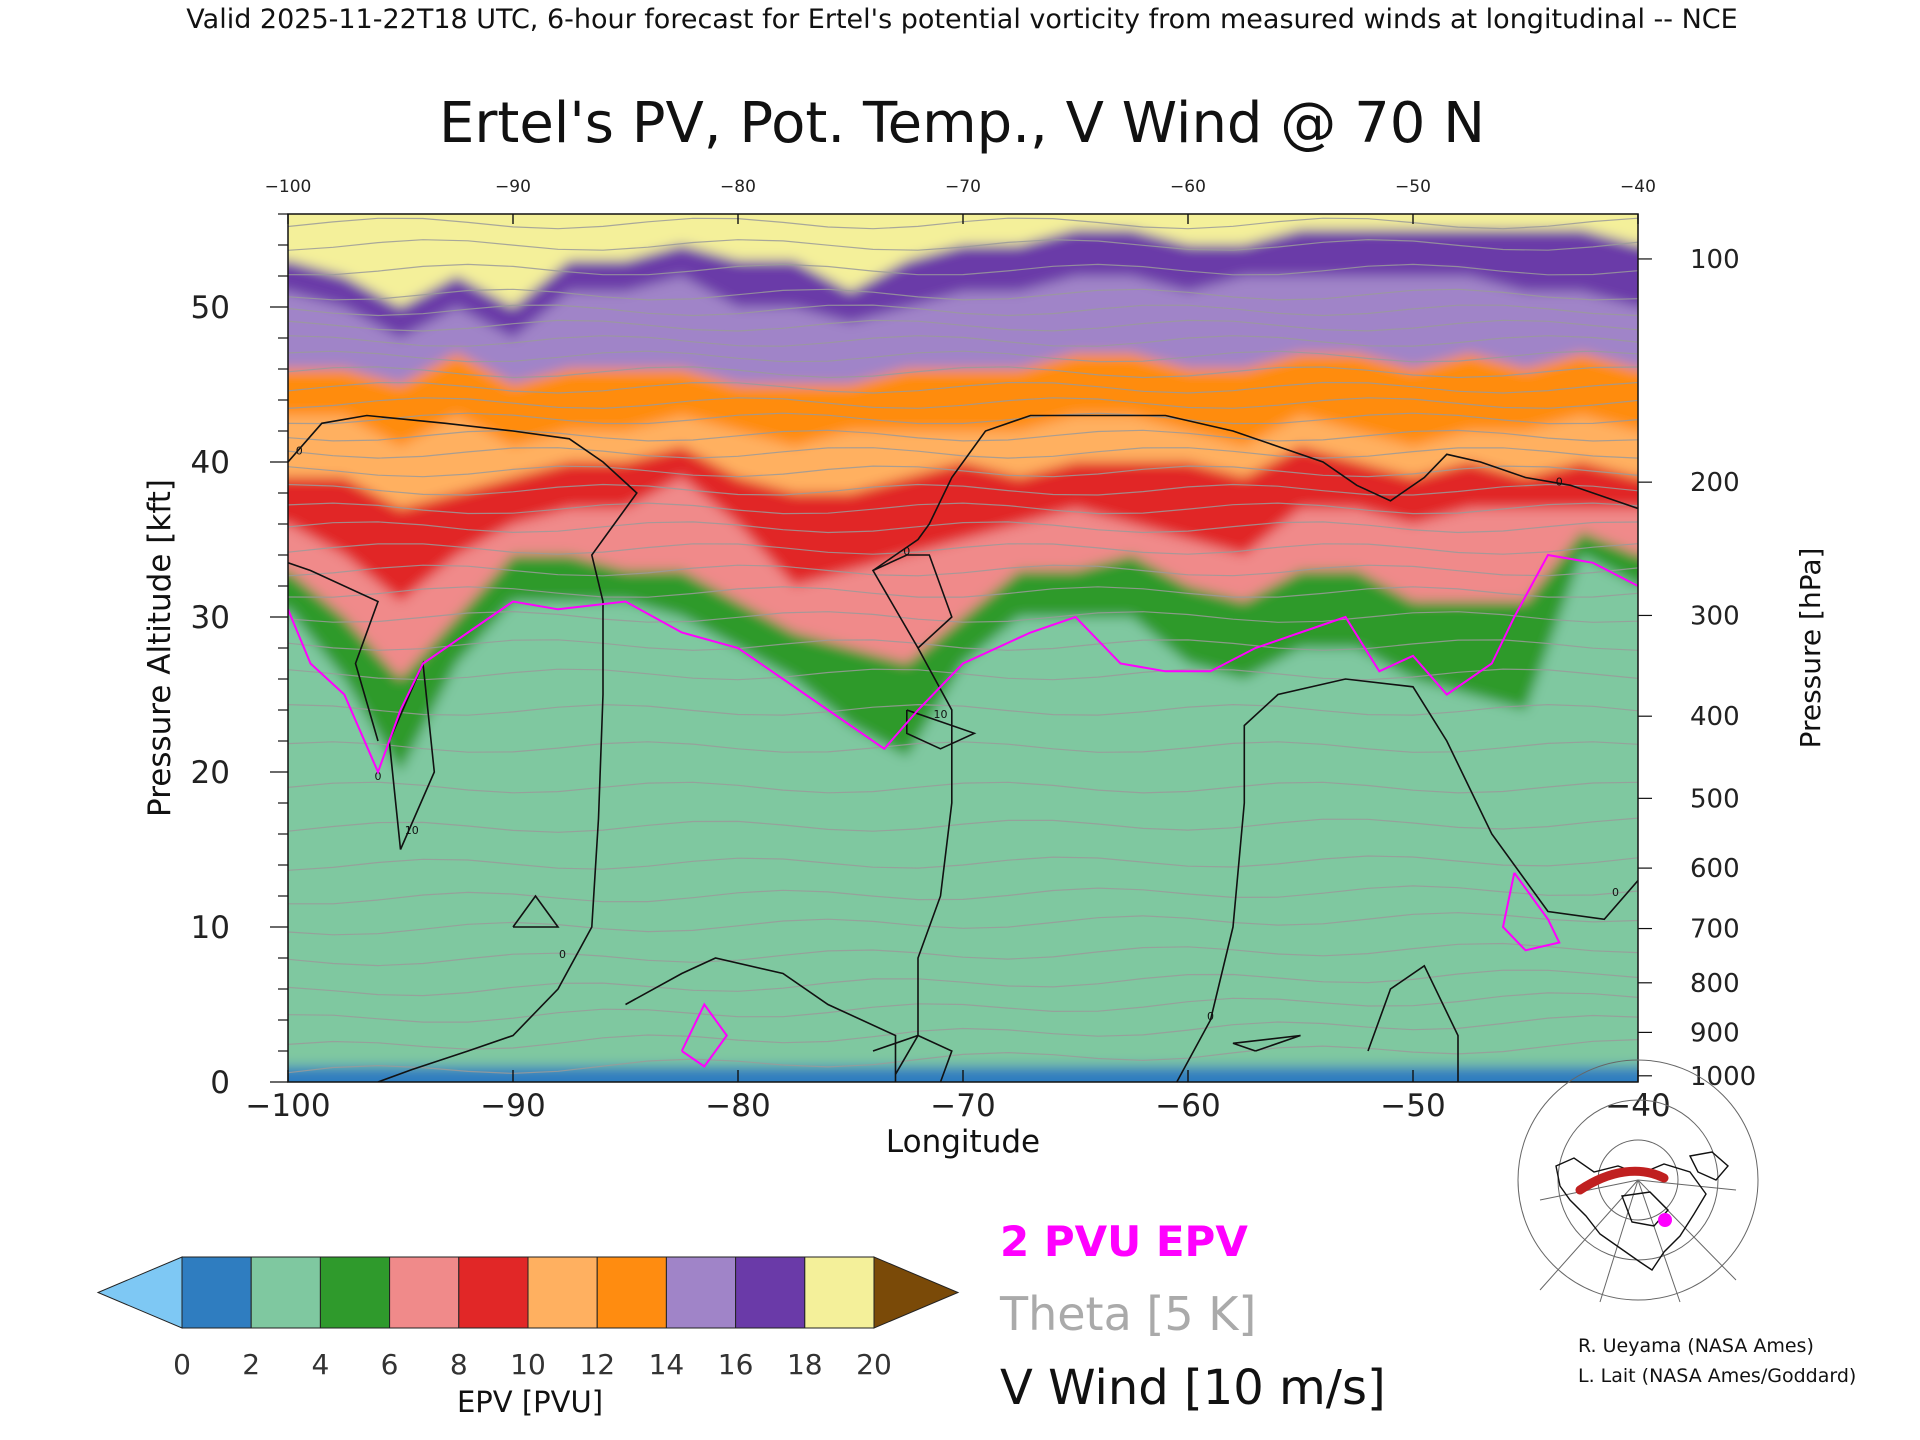 This screenshot has height=1440, width=1920. I want to click on colorbar-tick-label: 14, so click(667, 1364).